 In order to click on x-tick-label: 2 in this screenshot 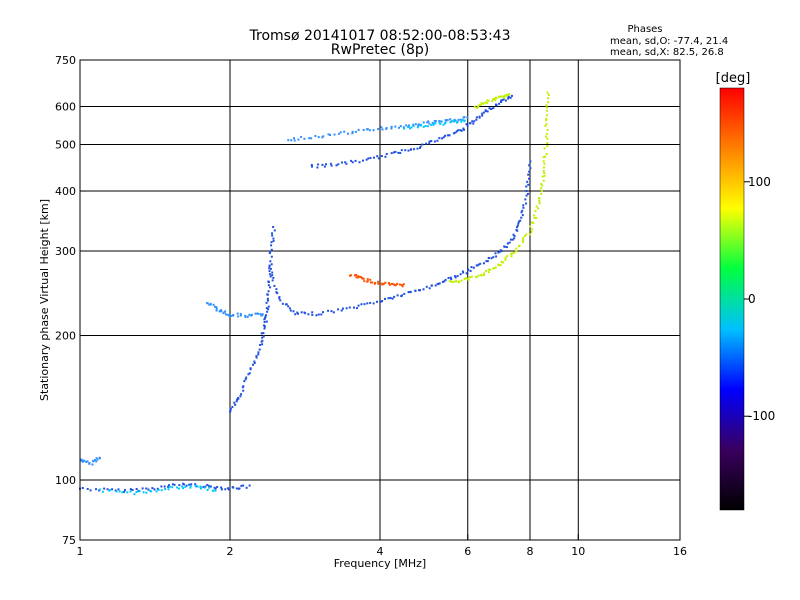, I will do `click(230, 551)`.